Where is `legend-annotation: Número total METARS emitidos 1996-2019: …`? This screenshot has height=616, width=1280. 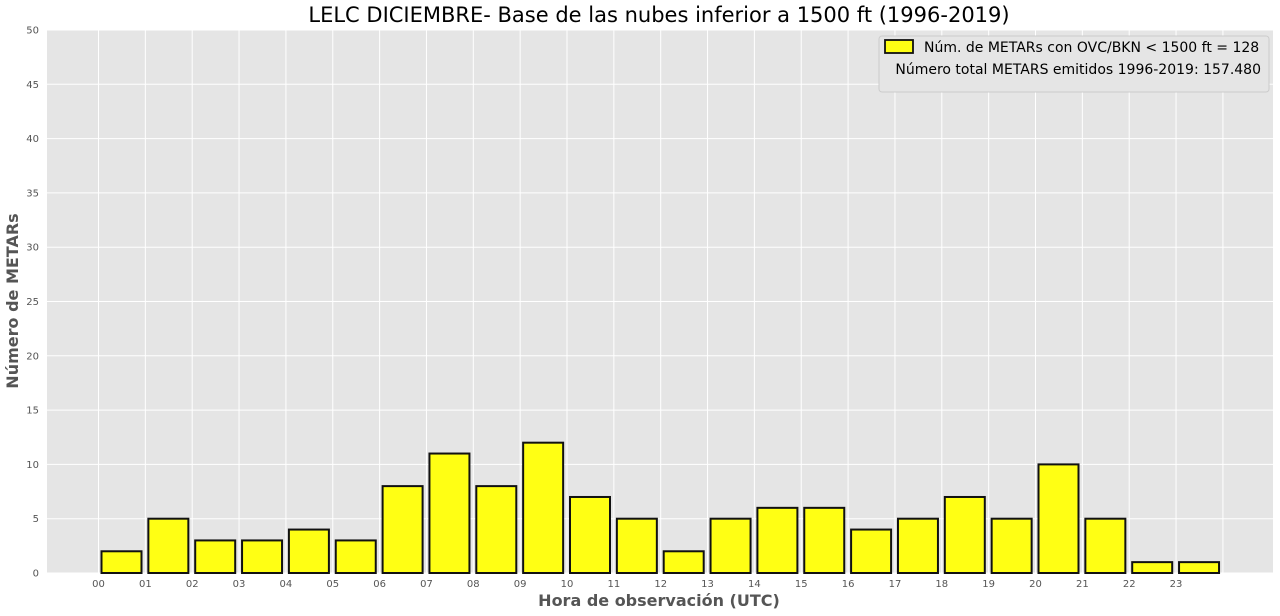
legend-annotation: Número total METARS emitidos 1996-2019: … is located at coordinates (1078, 70).